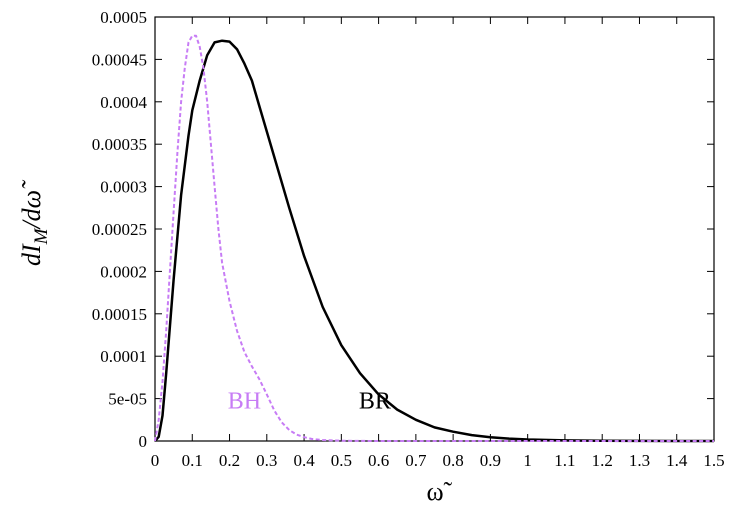  What do you see at coordinates (143, 441) in the screenshot?
I see `y-tick-label: 0` at bounding box center [143, 441].